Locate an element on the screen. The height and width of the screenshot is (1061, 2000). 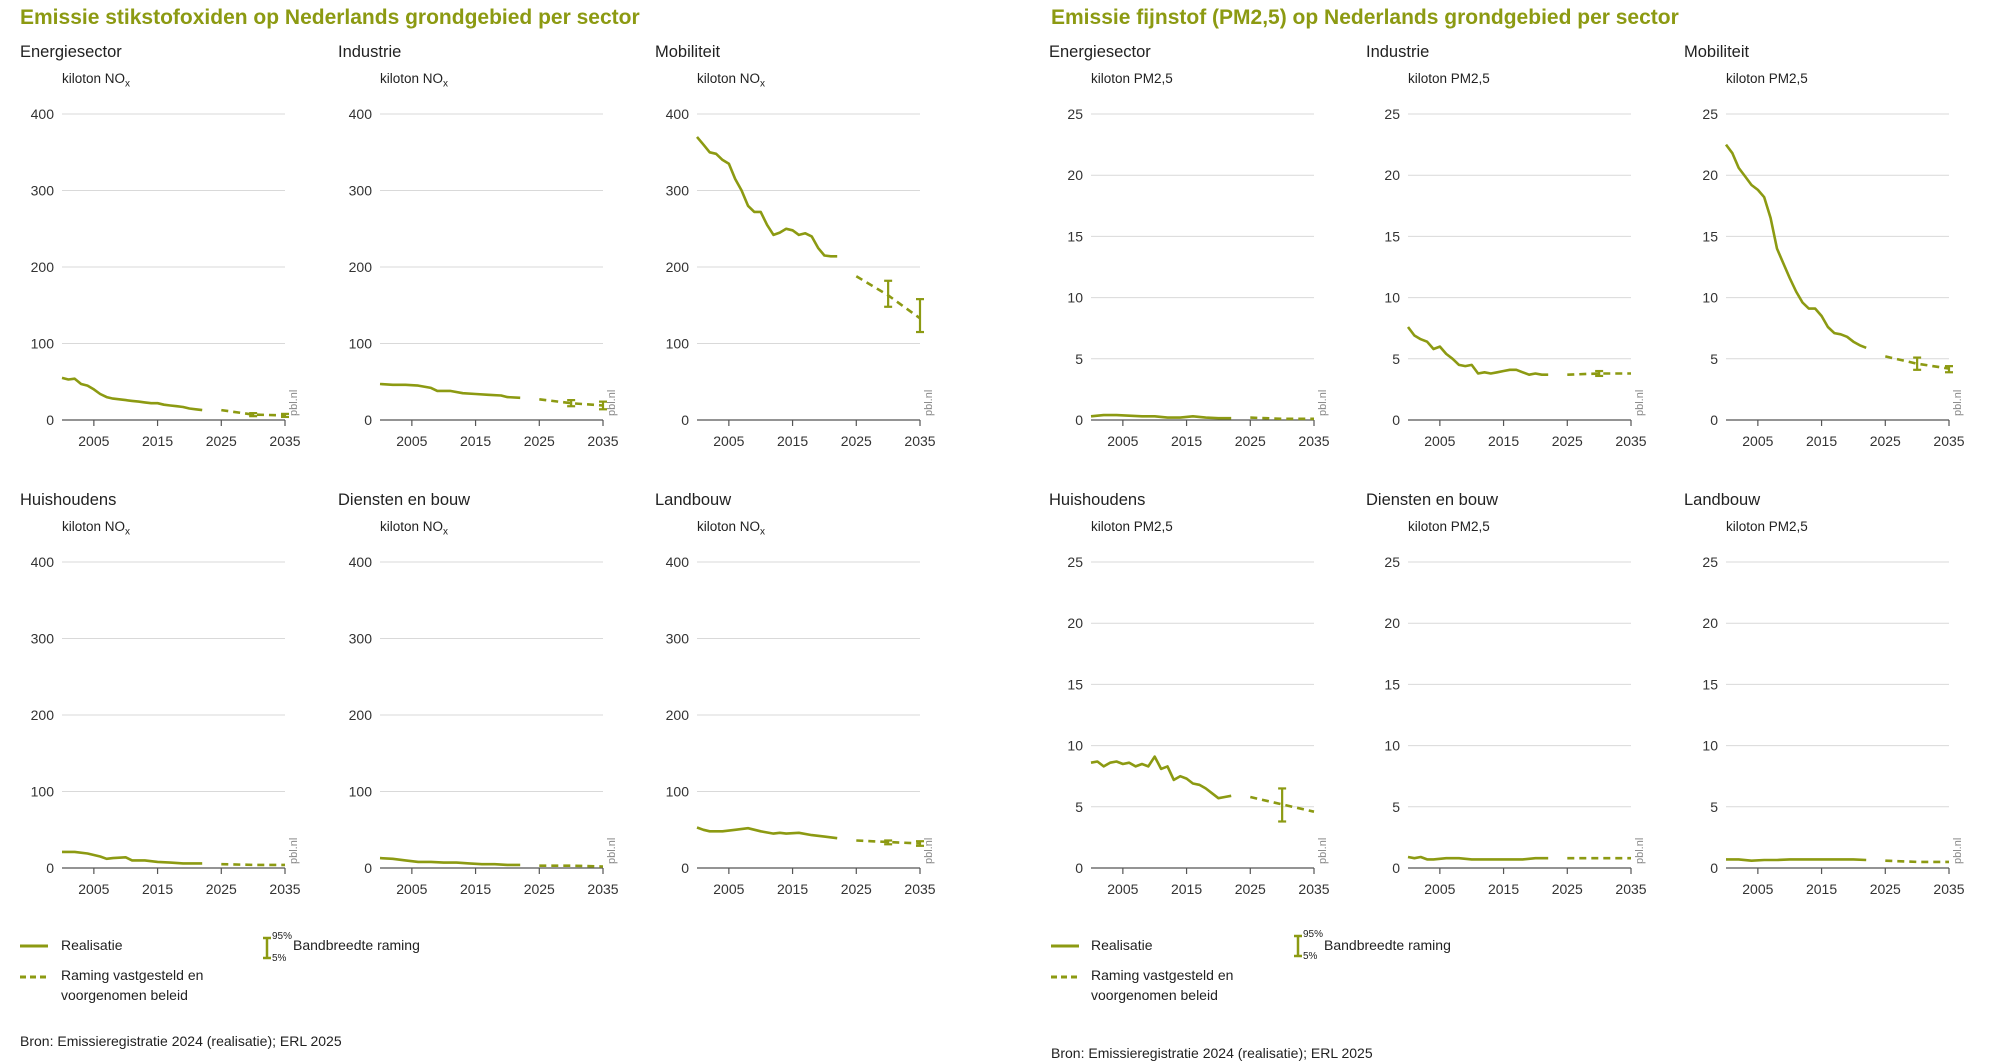
sector-title: Mobiliteit is located at coordinates (688, 52).